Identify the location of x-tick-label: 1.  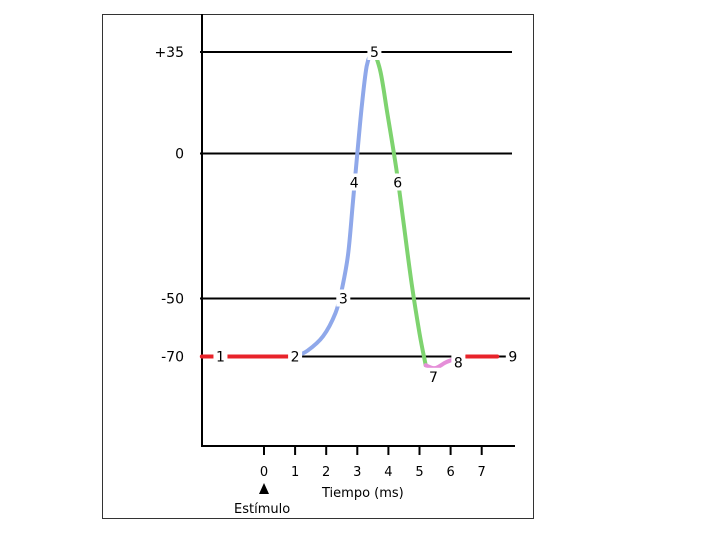
(295, 472).